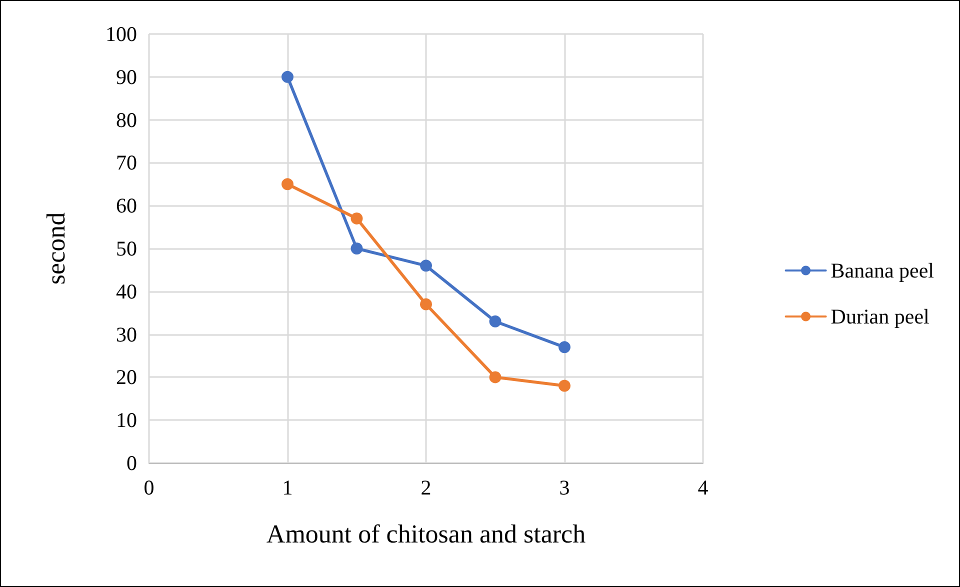 The height and width of the screenshot is (587, 960). Describe the element at coordinates (126, 162) in the screenshot. I see `y-tick-label: 70` at that location.